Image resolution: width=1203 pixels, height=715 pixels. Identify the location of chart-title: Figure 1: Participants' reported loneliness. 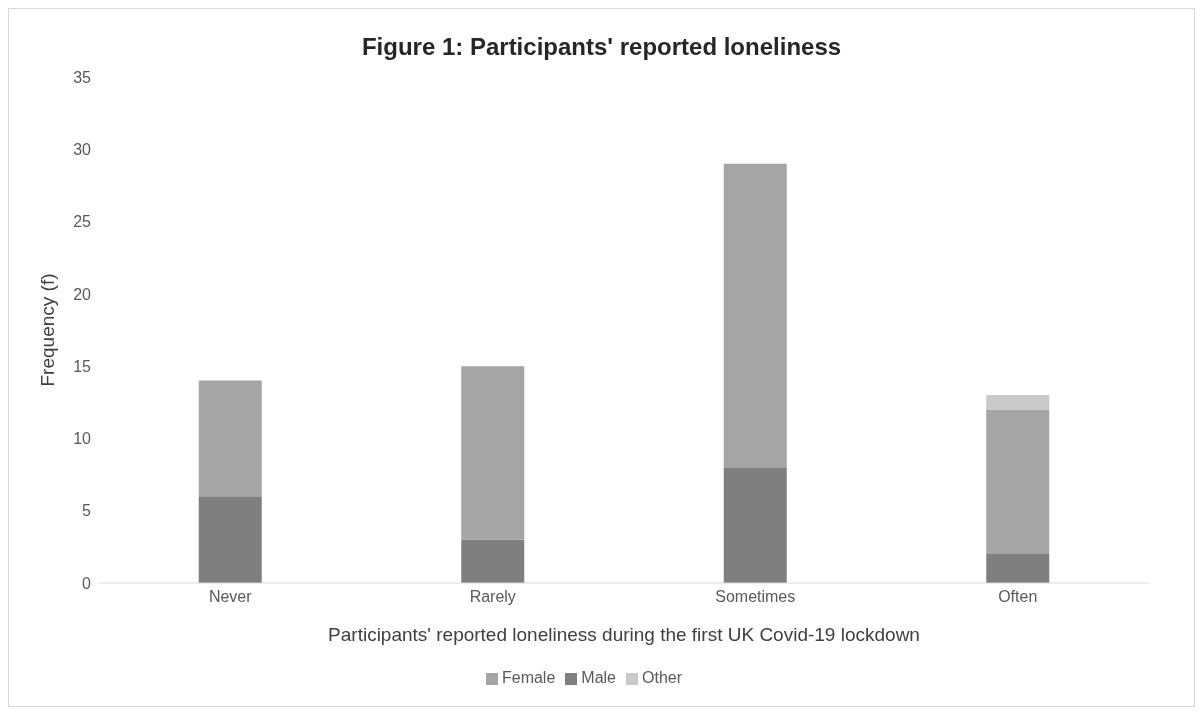
(601, 47).